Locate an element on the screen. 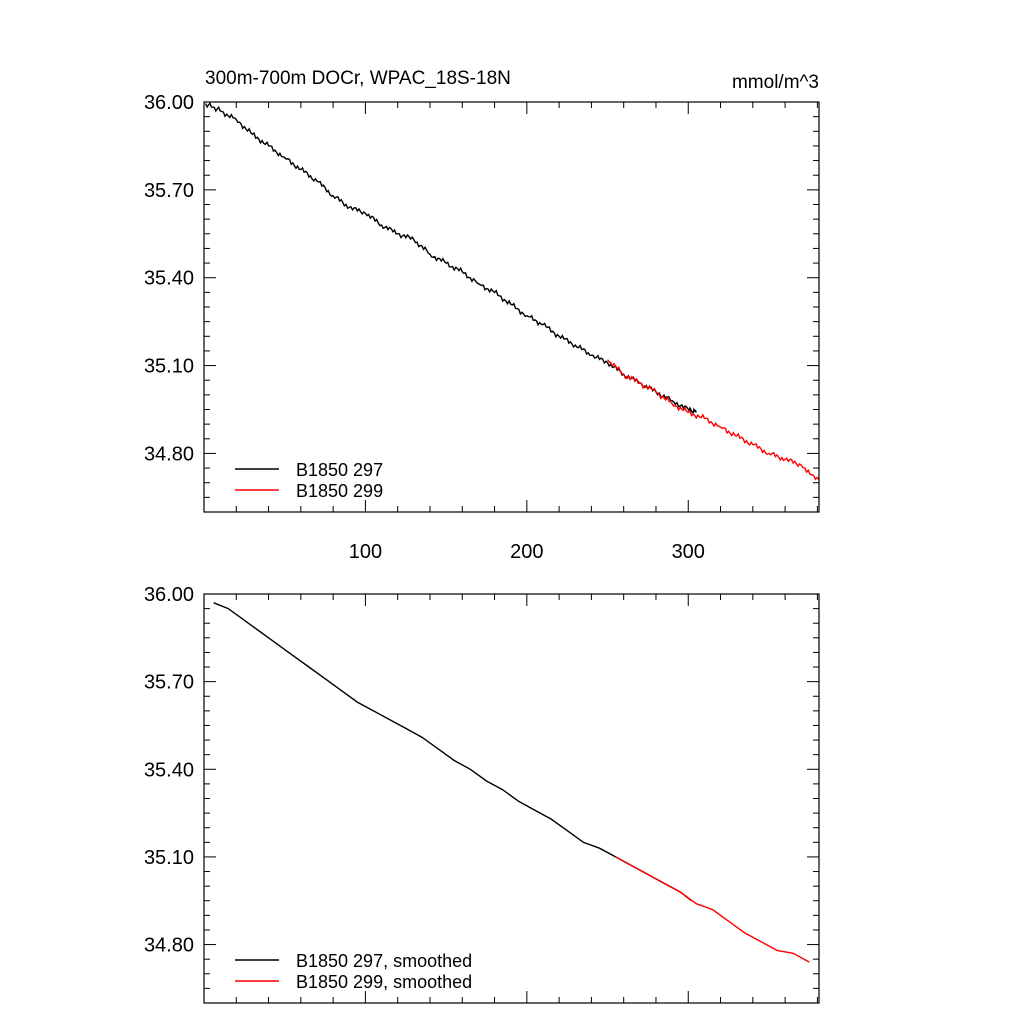  legend-label: B1850 297, smoothed is located at coordinates (384, 961).